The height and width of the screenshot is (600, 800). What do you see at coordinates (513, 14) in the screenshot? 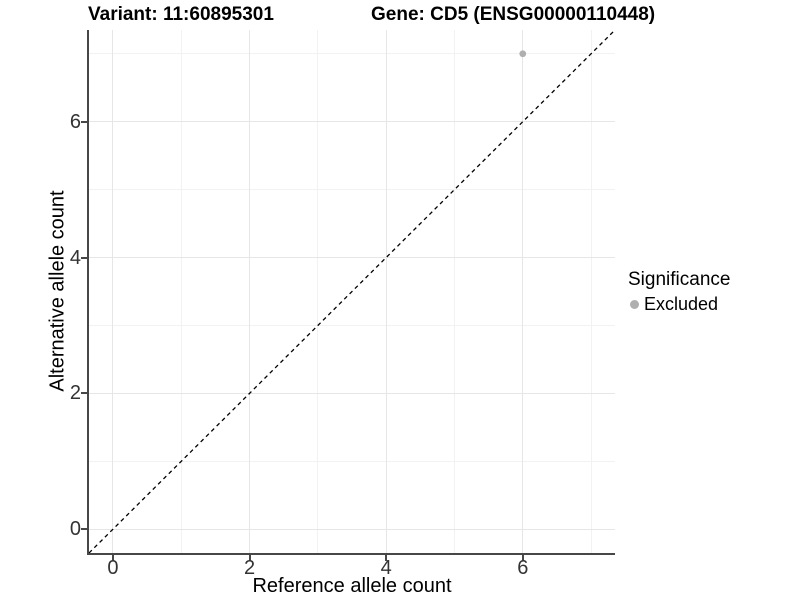
I see `gene-title: Gene: CD5 (ENSG00000110448)` at bounding box center [513, 14].